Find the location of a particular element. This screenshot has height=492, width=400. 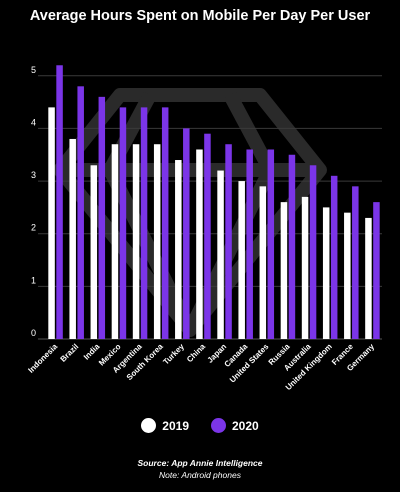

bar-2019-australia is located at coordinates (305, 267).